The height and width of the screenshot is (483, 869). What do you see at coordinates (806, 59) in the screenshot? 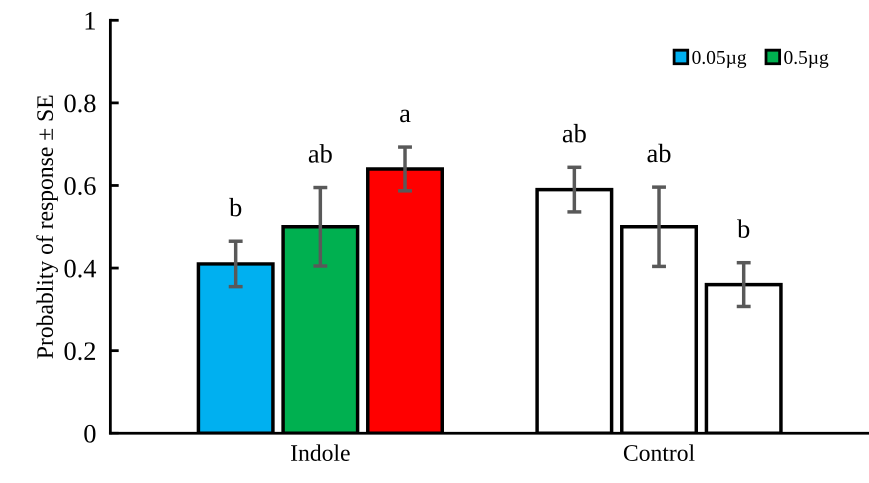
I see `legend-label: 0.5µg` at bounding box center [806, 59].